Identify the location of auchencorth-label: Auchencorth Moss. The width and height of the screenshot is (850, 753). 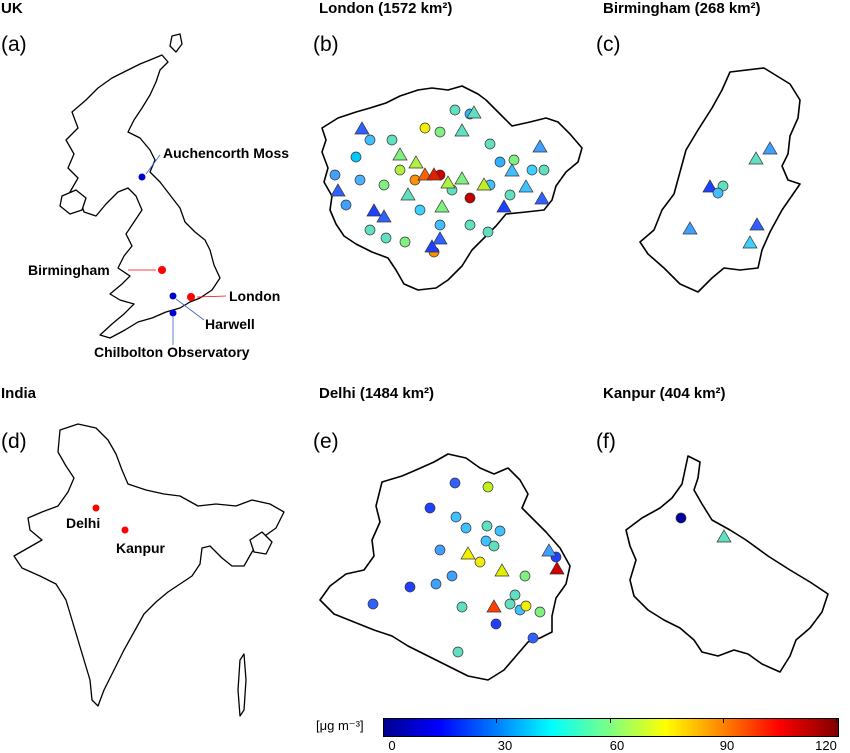
(226, 153).